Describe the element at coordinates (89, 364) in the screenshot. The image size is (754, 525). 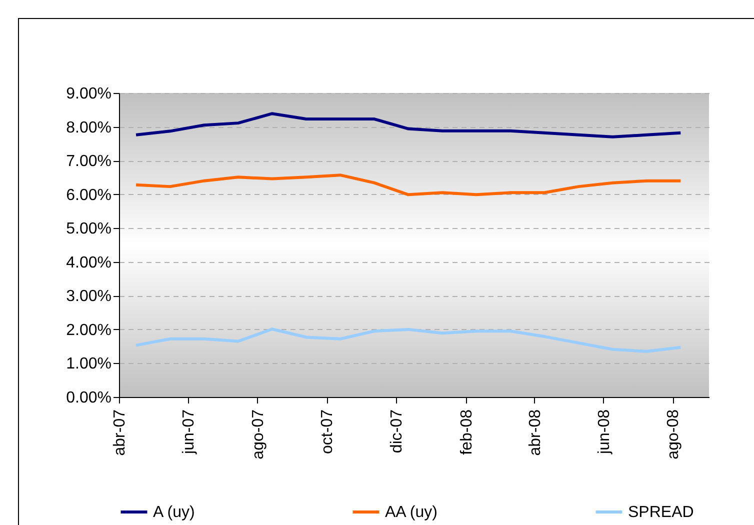
I see `y-tick-label: 1.00%` at that location.